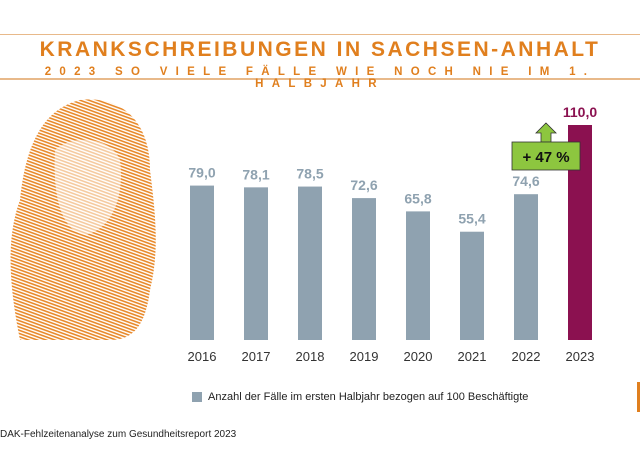 The height and width of the screenshot is (450, 640). What do you see at coordinates (202, 262) in the screenshot?
I see `bar-2016` at bounding box center [202, 262].